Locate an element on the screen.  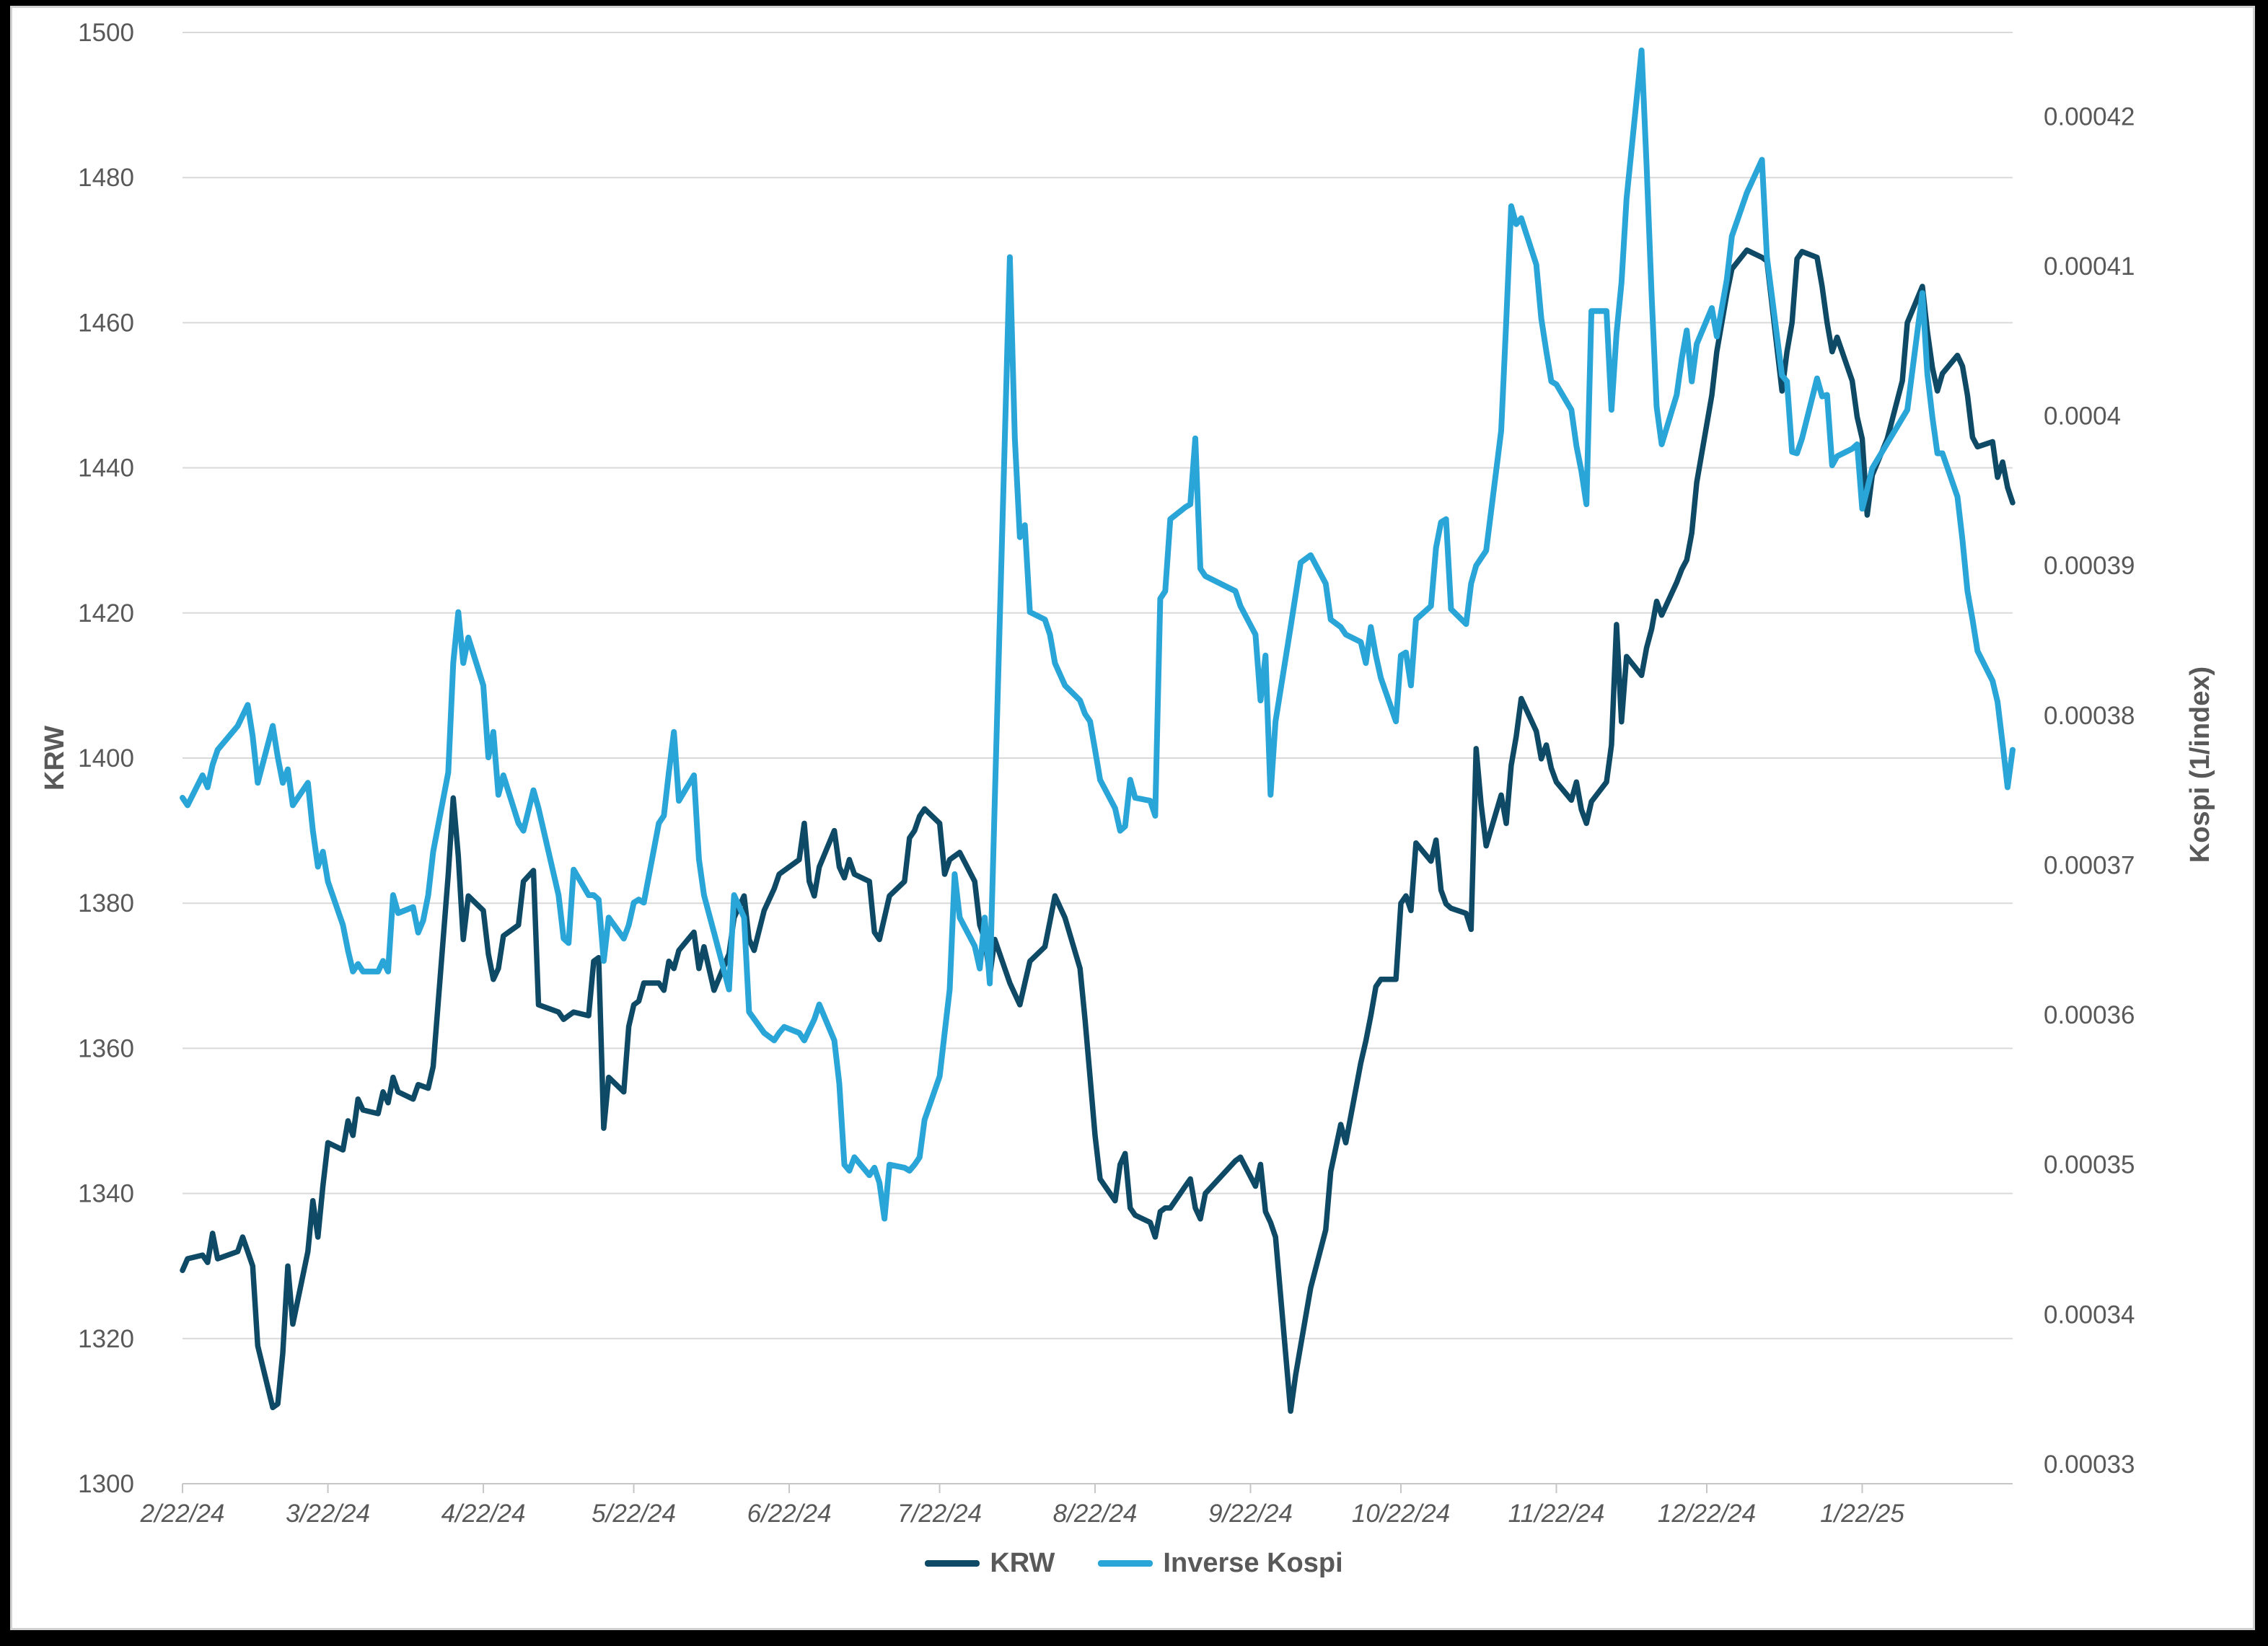
x-axis-date-label: 10/22/24 is located at coordinates (1401, 1514).